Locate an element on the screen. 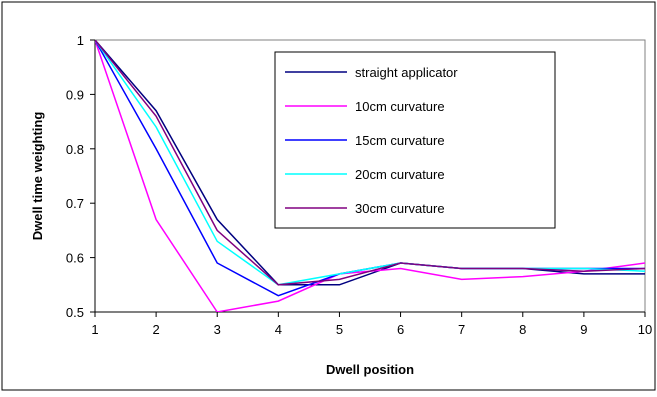  x-tick-label: 9 is located at coordinates (583, 329).